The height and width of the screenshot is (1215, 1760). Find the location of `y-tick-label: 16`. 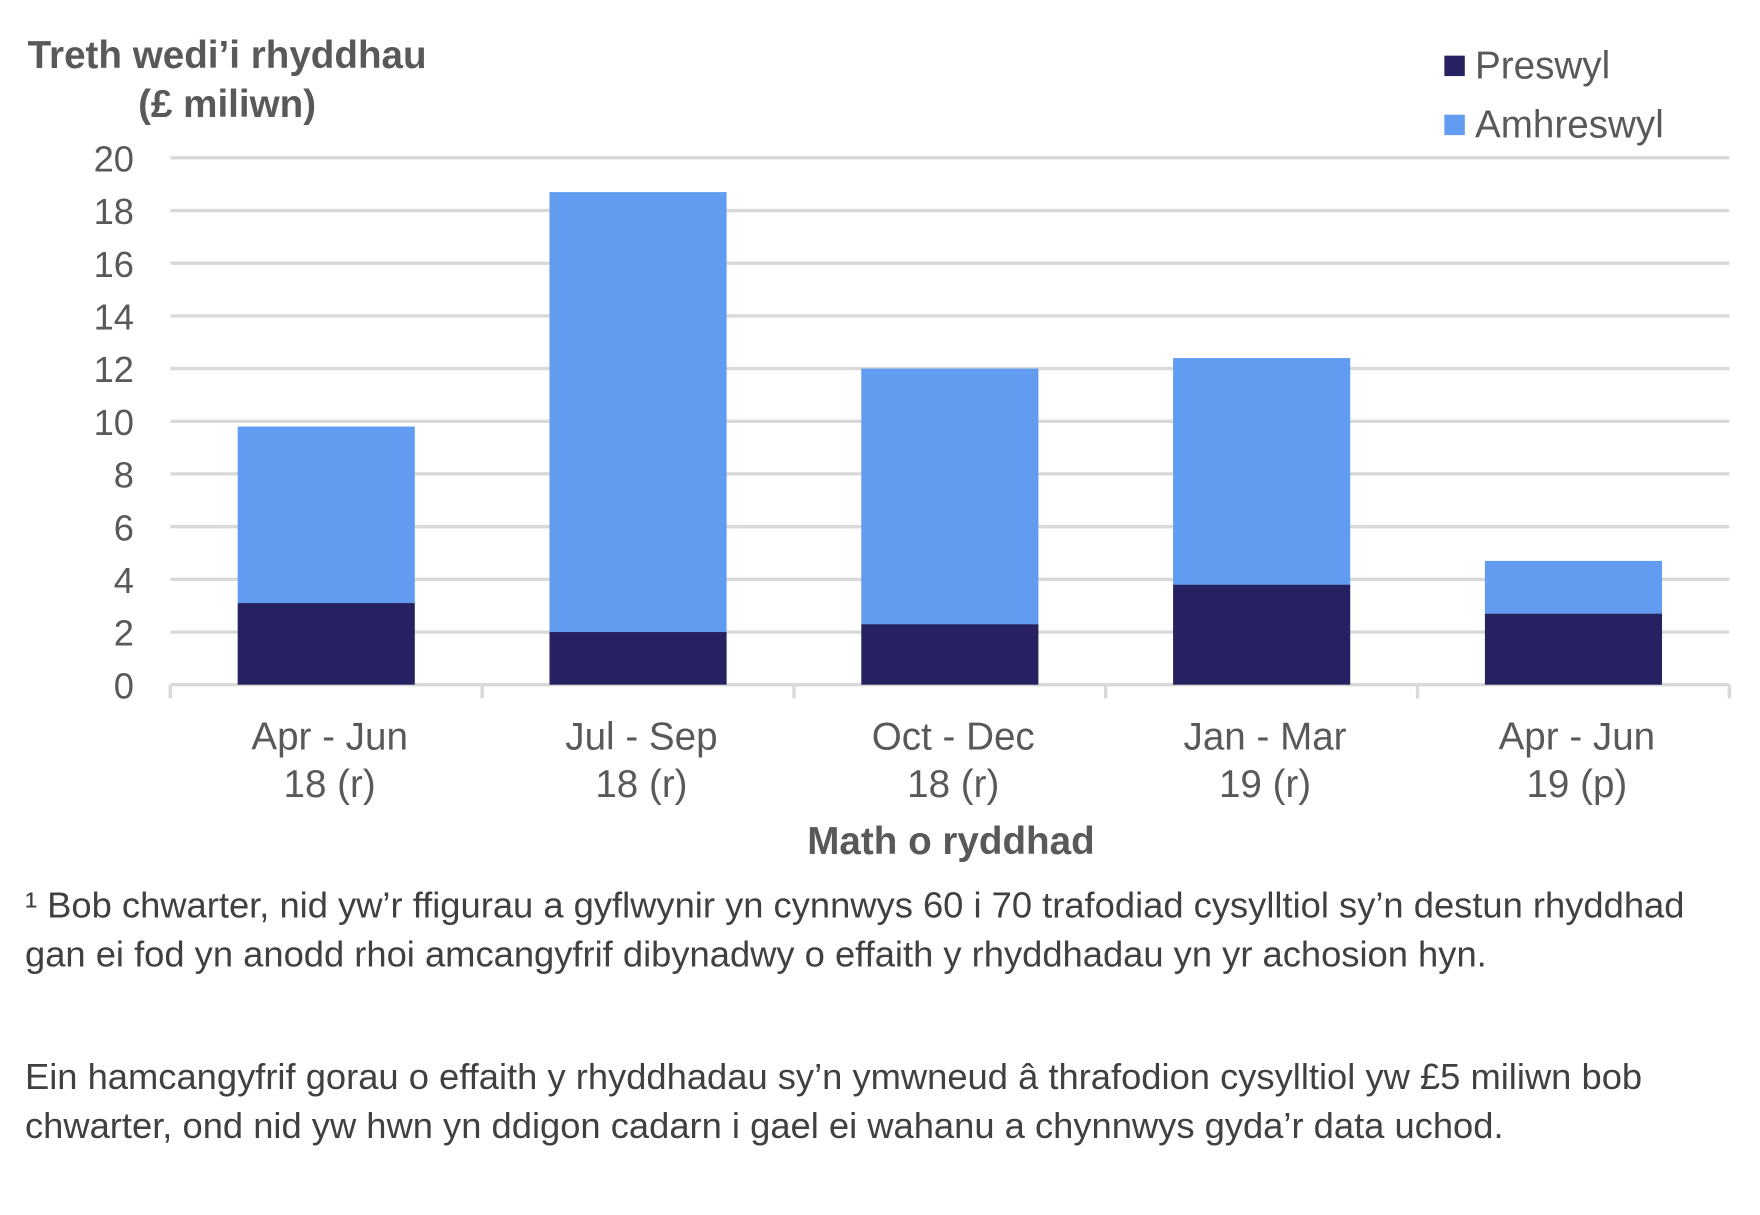

y-tick-label: 16 is located at coordinates (114, 264).